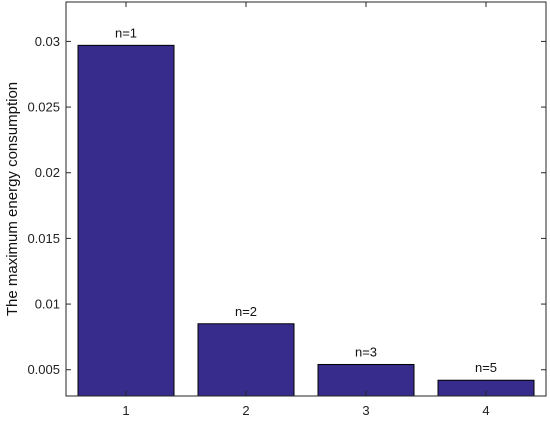 This screenshot has width=550, height=423. Describe the element at coordinates (486, 367) in the screenshot. I see `bar-label-4: n=5` at that location.